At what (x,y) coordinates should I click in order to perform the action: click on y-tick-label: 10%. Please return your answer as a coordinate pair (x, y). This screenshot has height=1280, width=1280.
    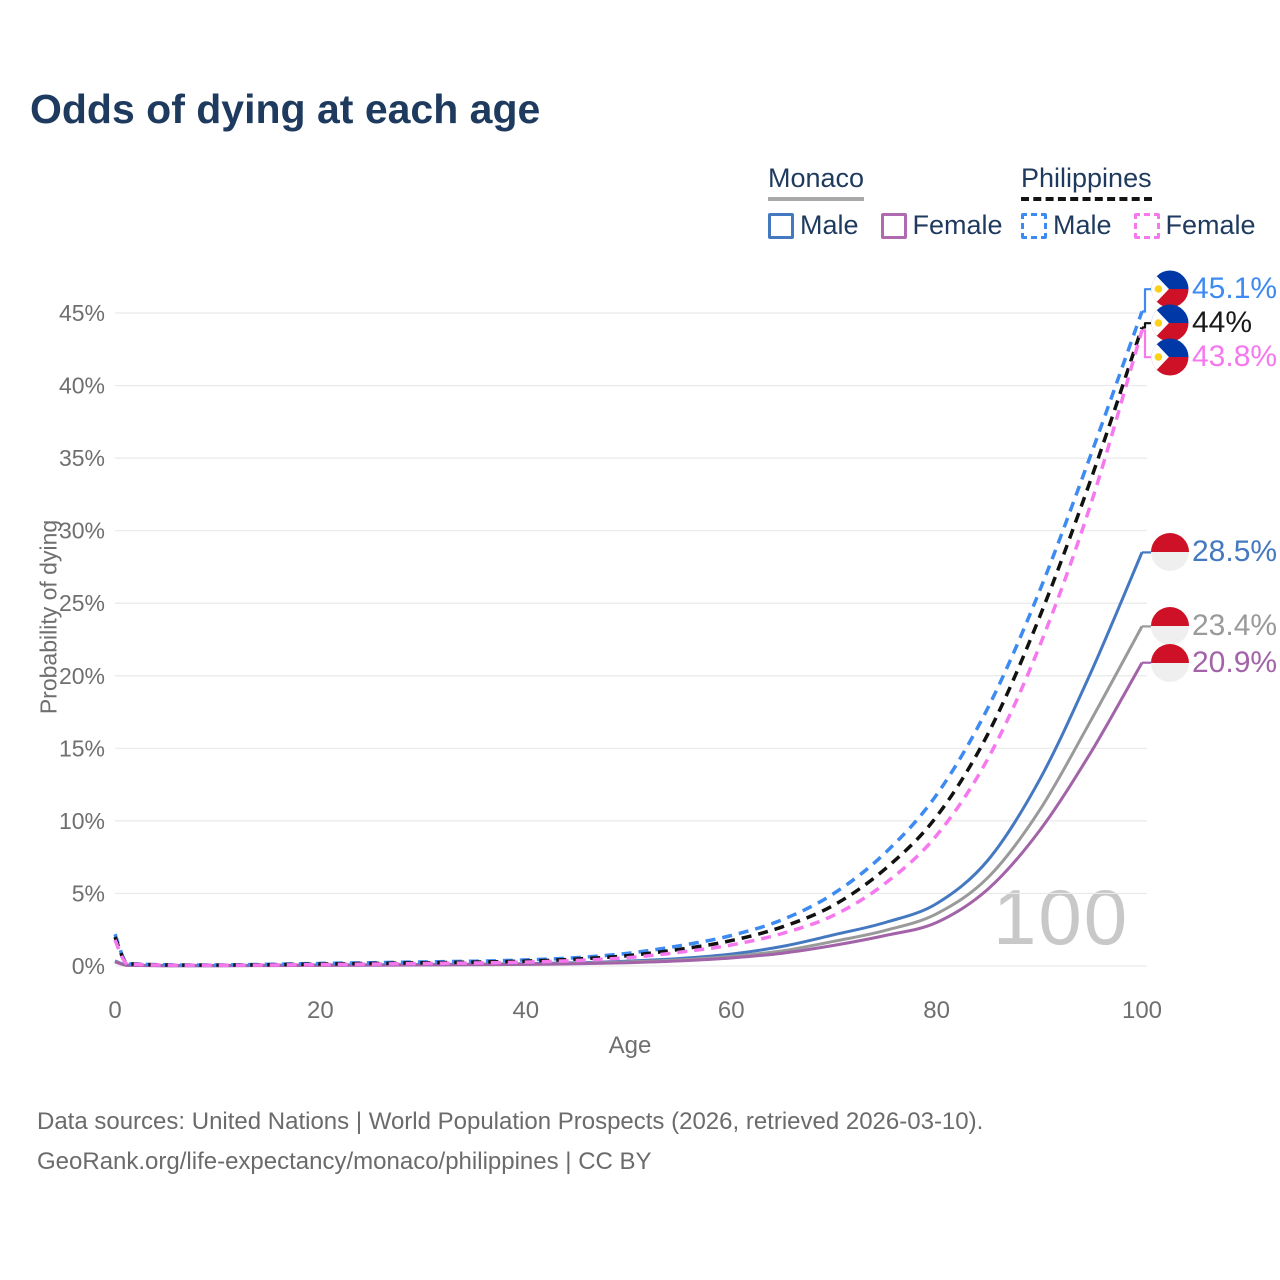
    Looking at the image, I should click on (82, 821).